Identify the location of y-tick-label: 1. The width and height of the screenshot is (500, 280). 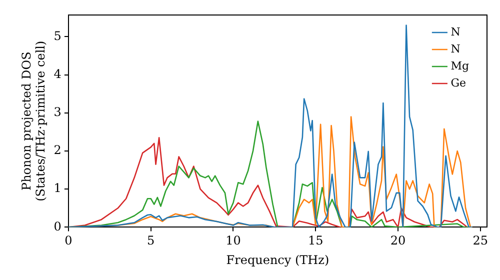
(58, 188).